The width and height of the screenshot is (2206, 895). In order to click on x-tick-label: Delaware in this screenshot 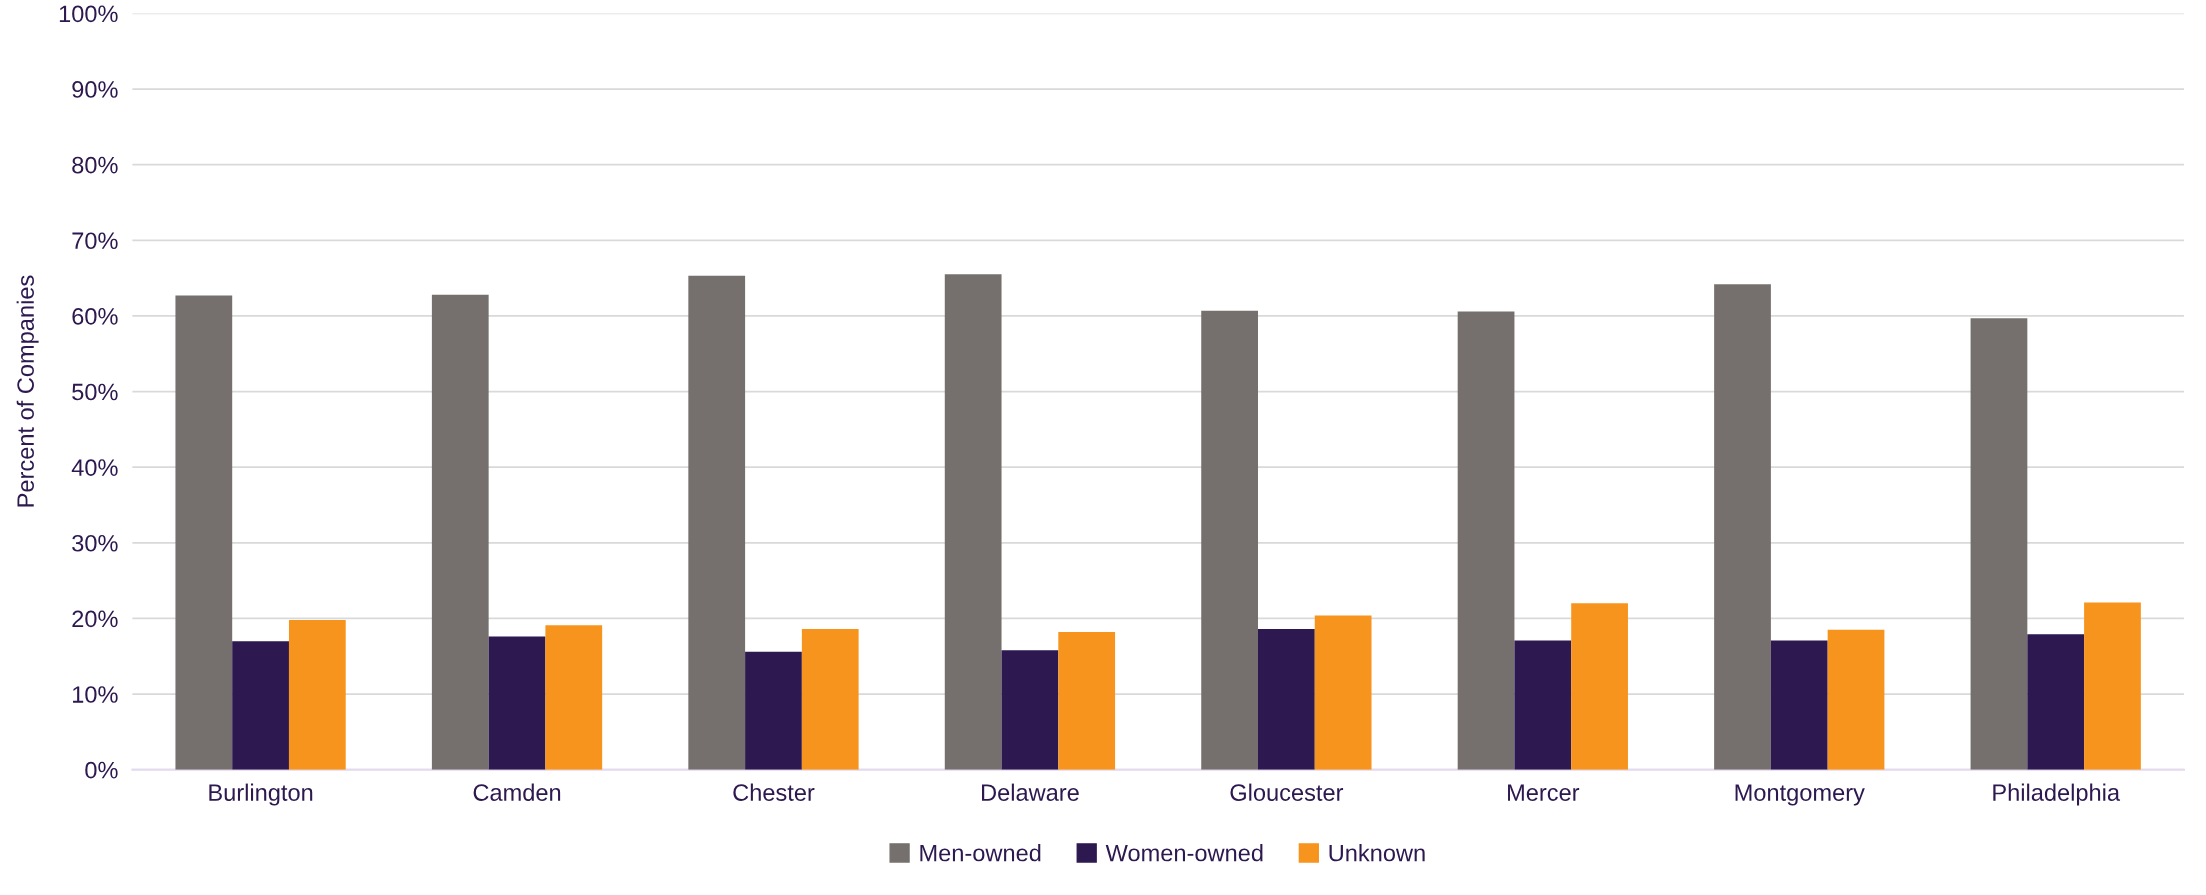, I will do `click(1030, 792)`.